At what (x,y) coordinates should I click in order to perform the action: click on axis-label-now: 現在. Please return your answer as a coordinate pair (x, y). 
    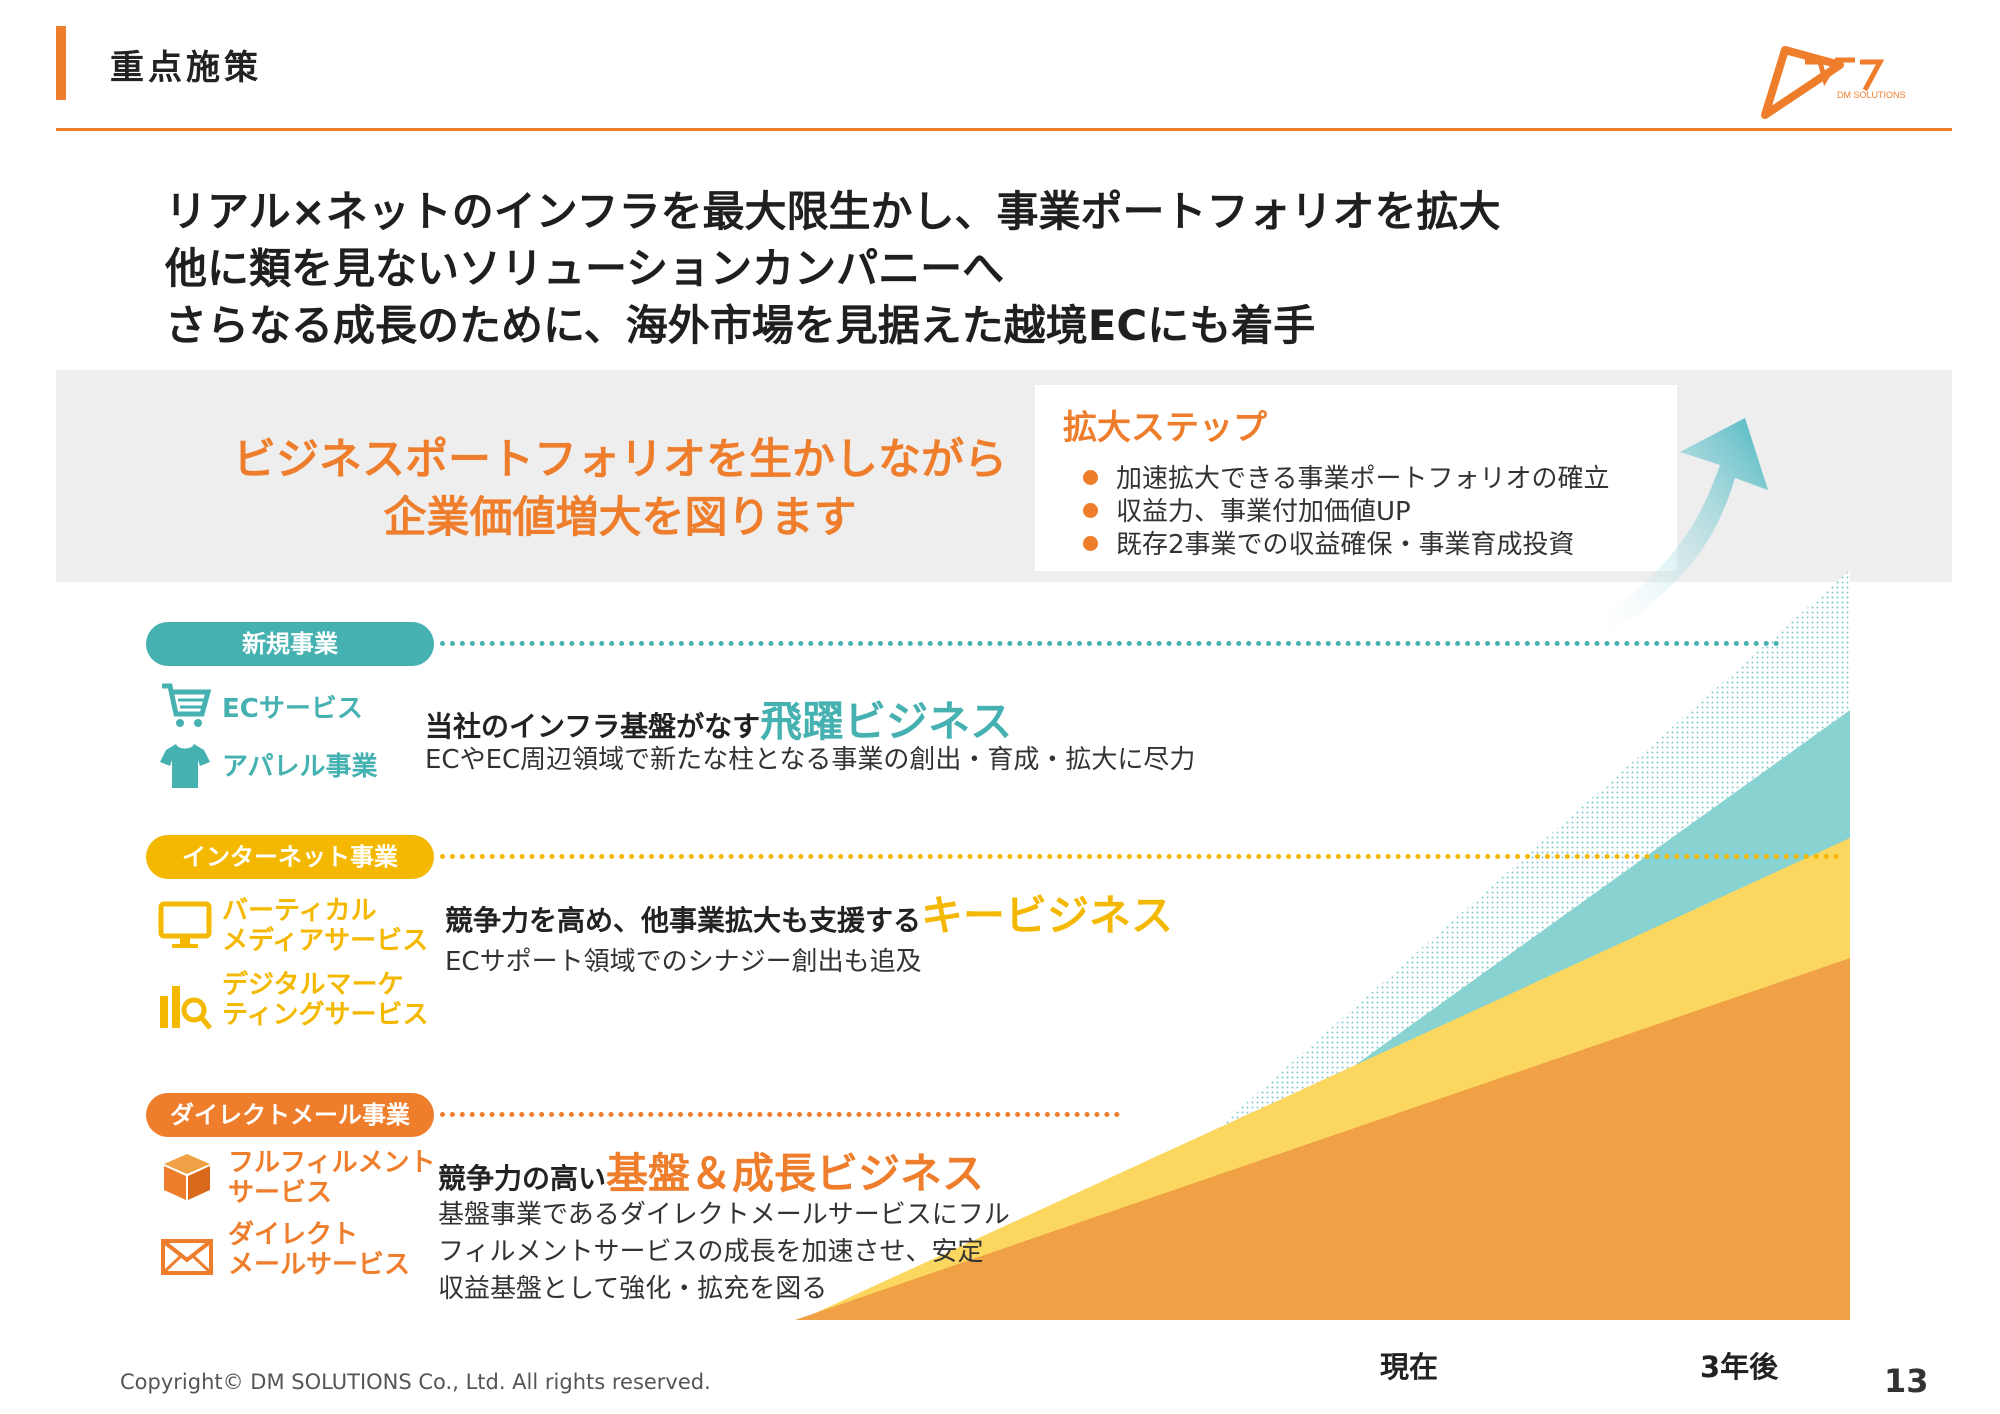
    Looking at the image, I should click on (1409, 1367).